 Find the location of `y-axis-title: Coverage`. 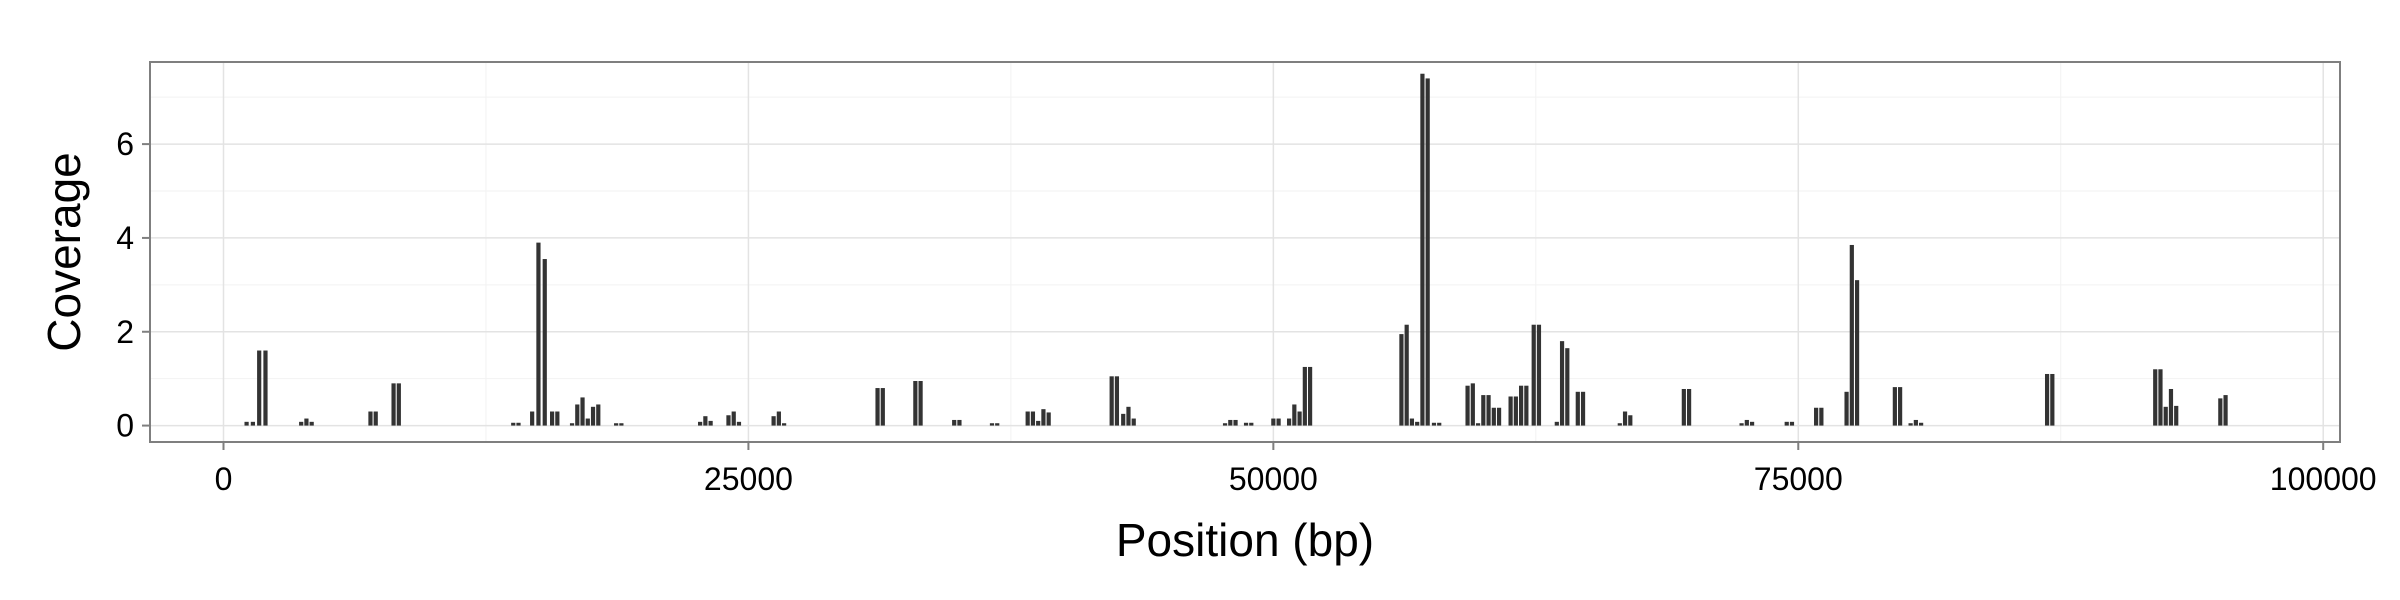

y-axis-title: Coverage is located at coordinates (64, 251).